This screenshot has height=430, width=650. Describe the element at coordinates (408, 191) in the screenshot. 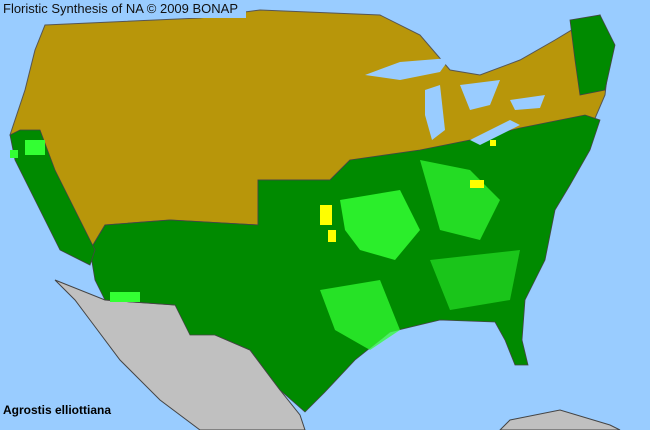

I see `rare-county-markers` at that location.